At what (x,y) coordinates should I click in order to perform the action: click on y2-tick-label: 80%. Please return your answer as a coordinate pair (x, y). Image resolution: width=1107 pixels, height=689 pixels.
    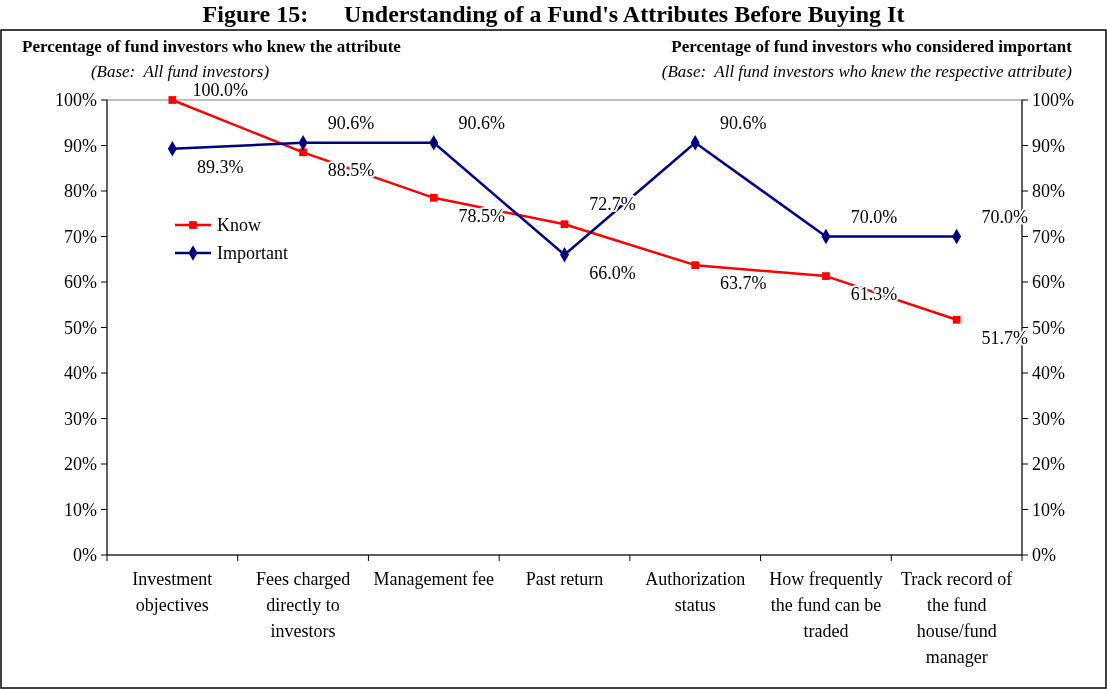
    Looking at the image, I should click on (1048, 191).